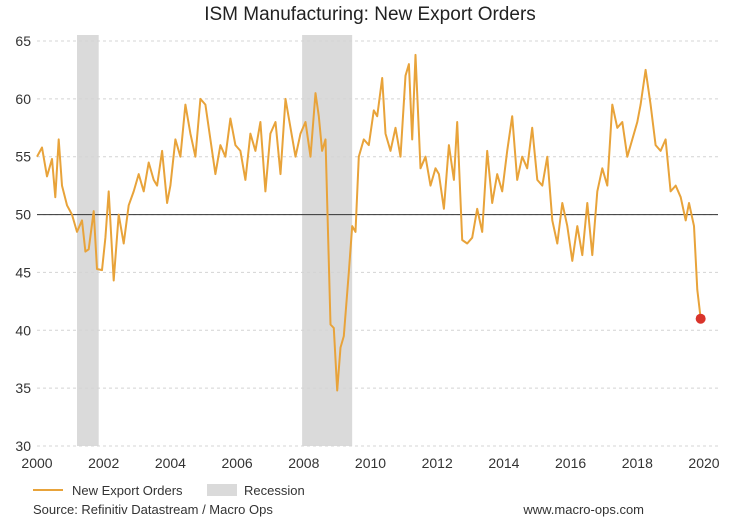  Describe the element at coordinates (127, 490) in the screenshot. I see `legend-label-new-export-orders: New Export Orders` at that location.